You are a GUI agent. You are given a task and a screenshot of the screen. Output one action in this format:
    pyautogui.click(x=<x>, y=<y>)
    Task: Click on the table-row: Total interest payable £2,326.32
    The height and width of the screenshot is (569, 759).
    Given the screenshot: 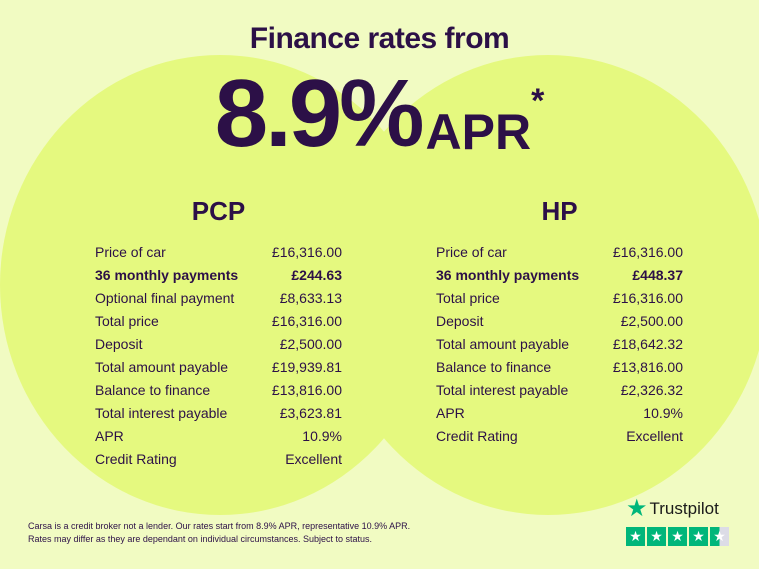 What is the action you would take?
    pyautogui.click(x=559, y=390)
    